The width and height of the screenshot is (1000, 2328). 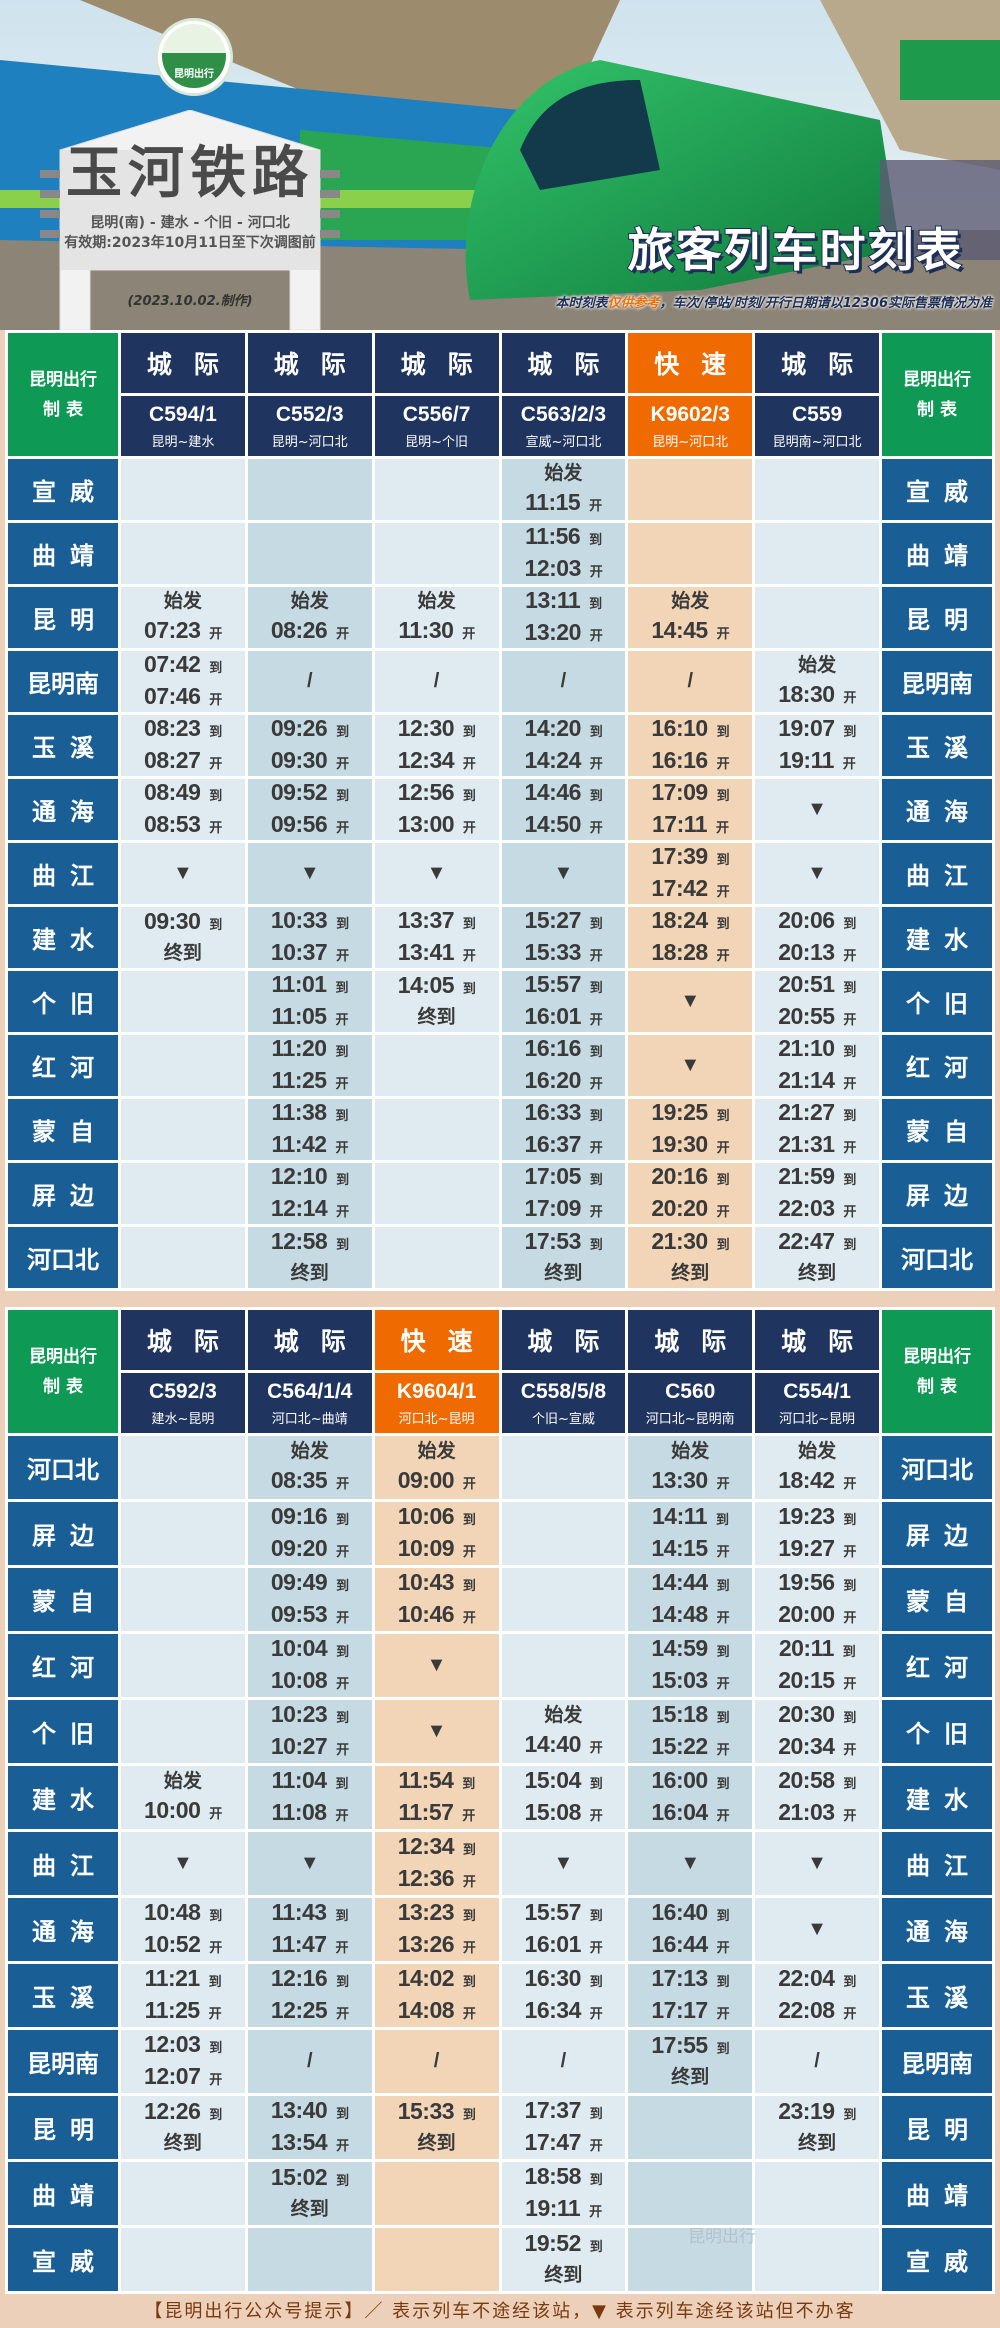 I want to click on time-line: 10:43 到, so click(x=437, y=1584).